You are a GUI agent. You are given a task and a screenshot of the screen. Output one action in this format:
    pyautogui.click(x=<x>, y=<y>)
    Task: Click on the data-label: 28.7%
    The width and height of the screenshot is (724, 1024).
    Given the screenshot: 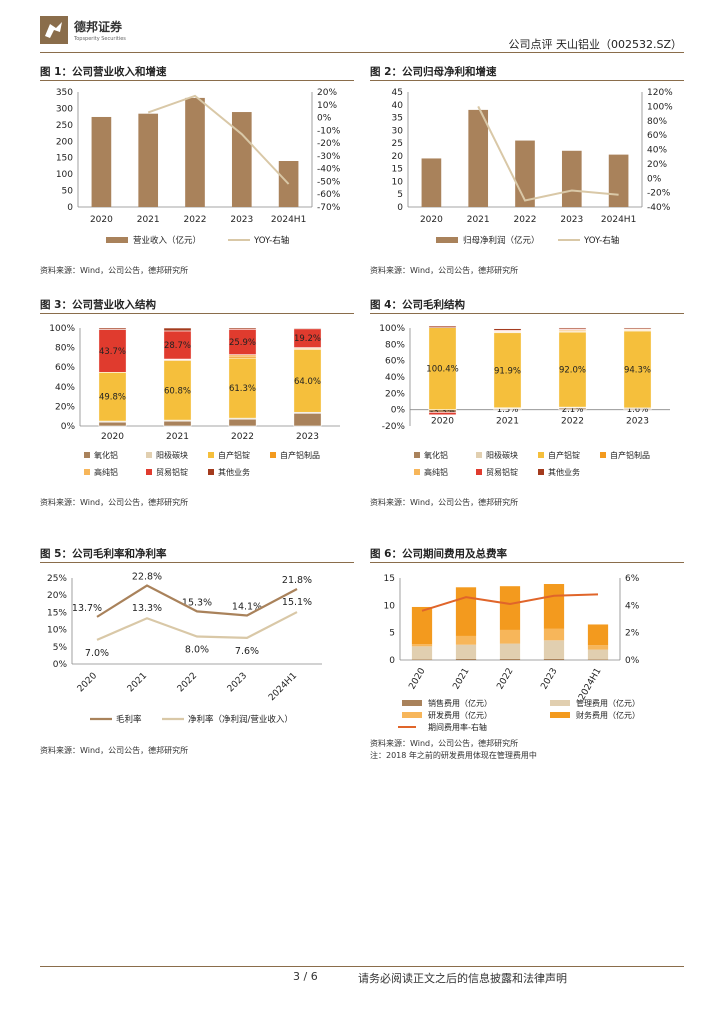 What is the action you would take?
    pyautogui.click(x=177, y=346)
    